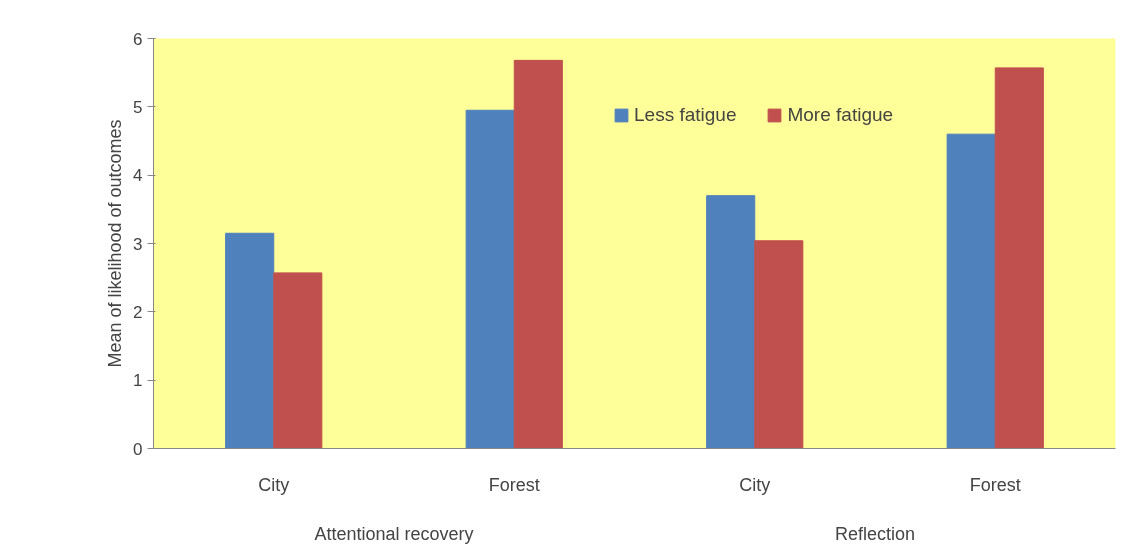  I want to click on y-tick-label: 1, so click(138, 381).